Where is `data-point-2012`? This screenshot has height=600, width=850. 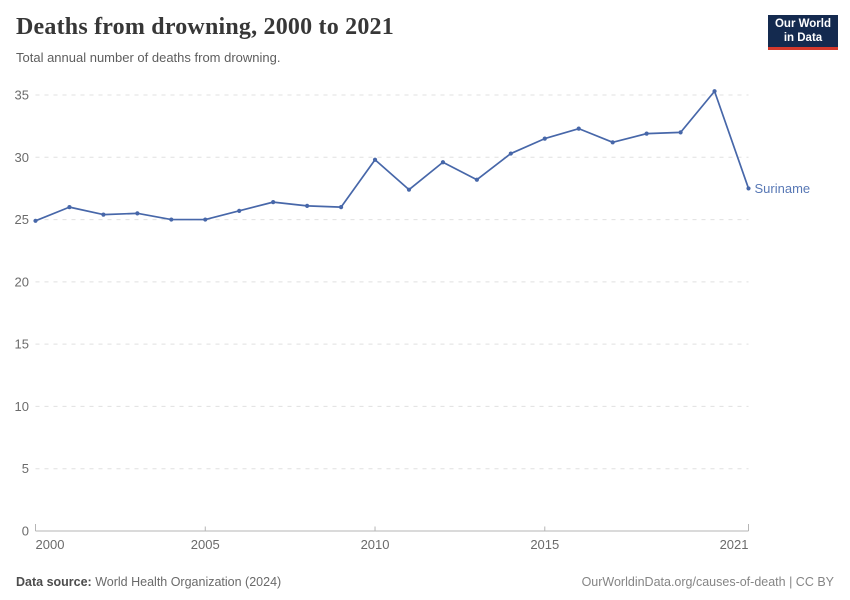 data-point-2012 is located at coordinates (443, 162).